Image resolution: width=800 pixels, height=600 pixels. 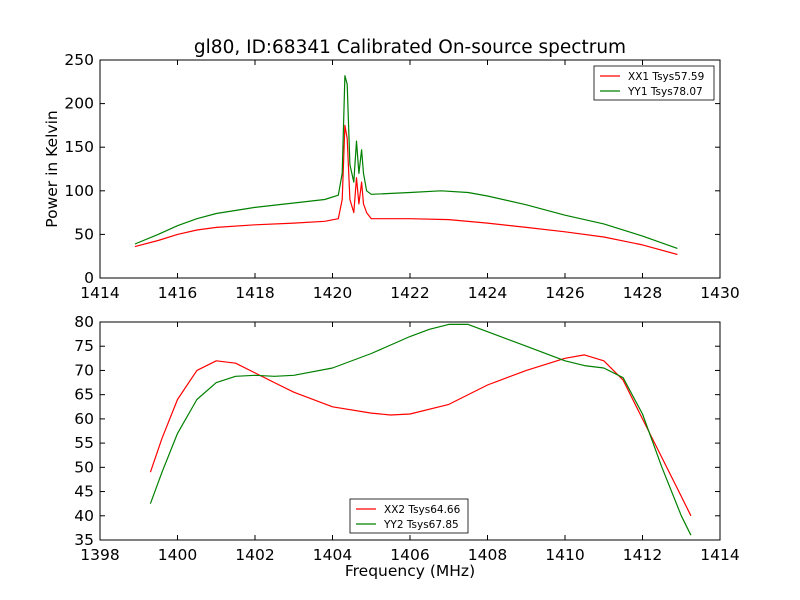 What do you see at coordinates (254, 293) in the screenshot?
I see `x-tick-label: 1418` at bounding box center [254, 293].